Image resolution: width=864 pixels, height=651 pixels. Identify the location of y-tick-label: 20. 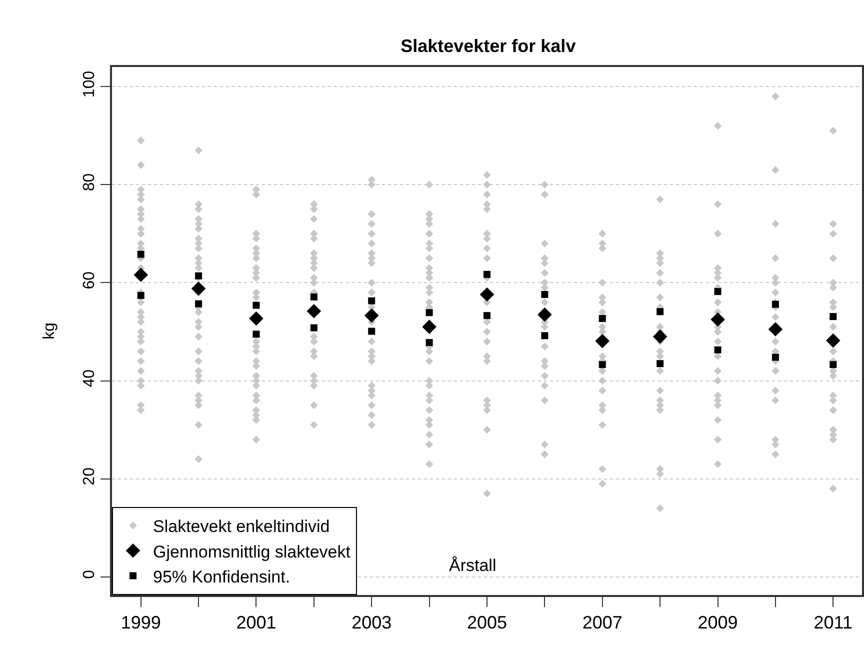
(89, 476).